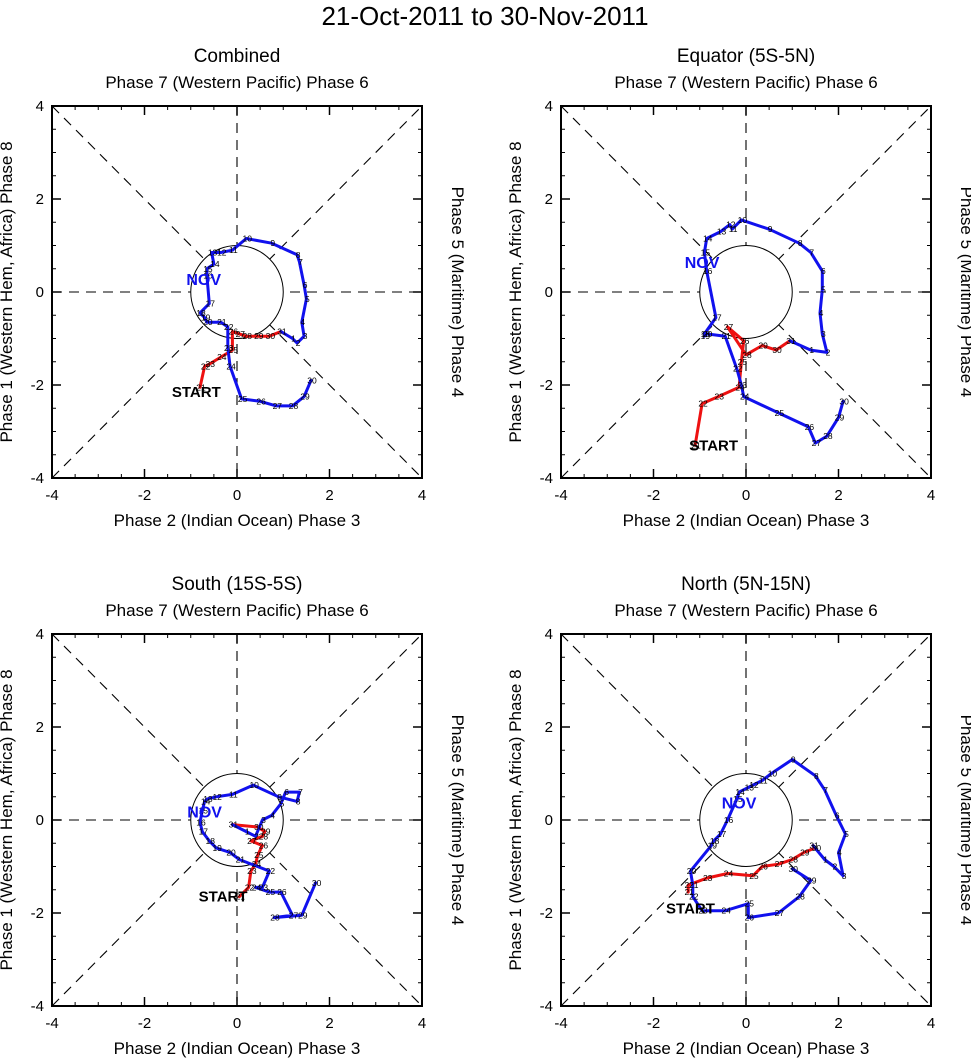 This screenshot has width=971, height=1063. What do you see at coordinates (40, 820) in the screenshot?
I see `y-tick-label: 0` at bounding box center [40, 820].